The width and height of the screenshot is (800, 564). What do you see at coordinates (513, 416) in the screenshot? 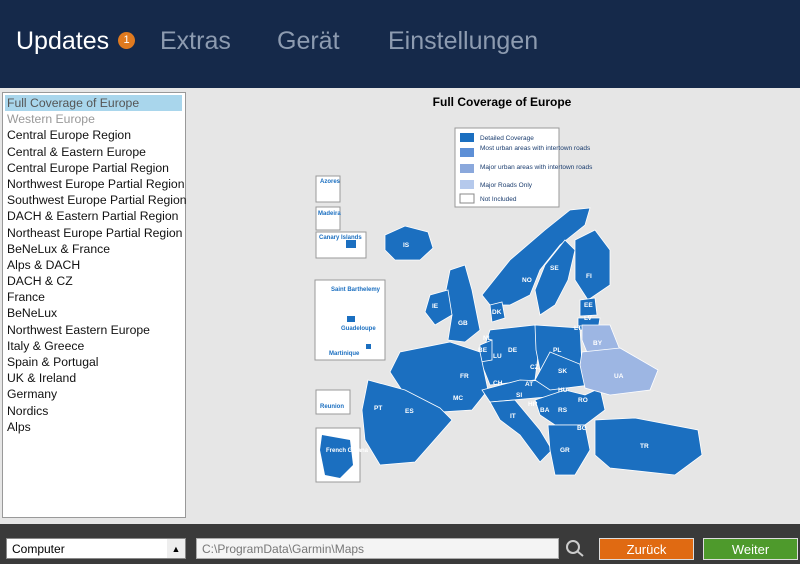
I see `country-label: IT` at bounding box center [513, 416].